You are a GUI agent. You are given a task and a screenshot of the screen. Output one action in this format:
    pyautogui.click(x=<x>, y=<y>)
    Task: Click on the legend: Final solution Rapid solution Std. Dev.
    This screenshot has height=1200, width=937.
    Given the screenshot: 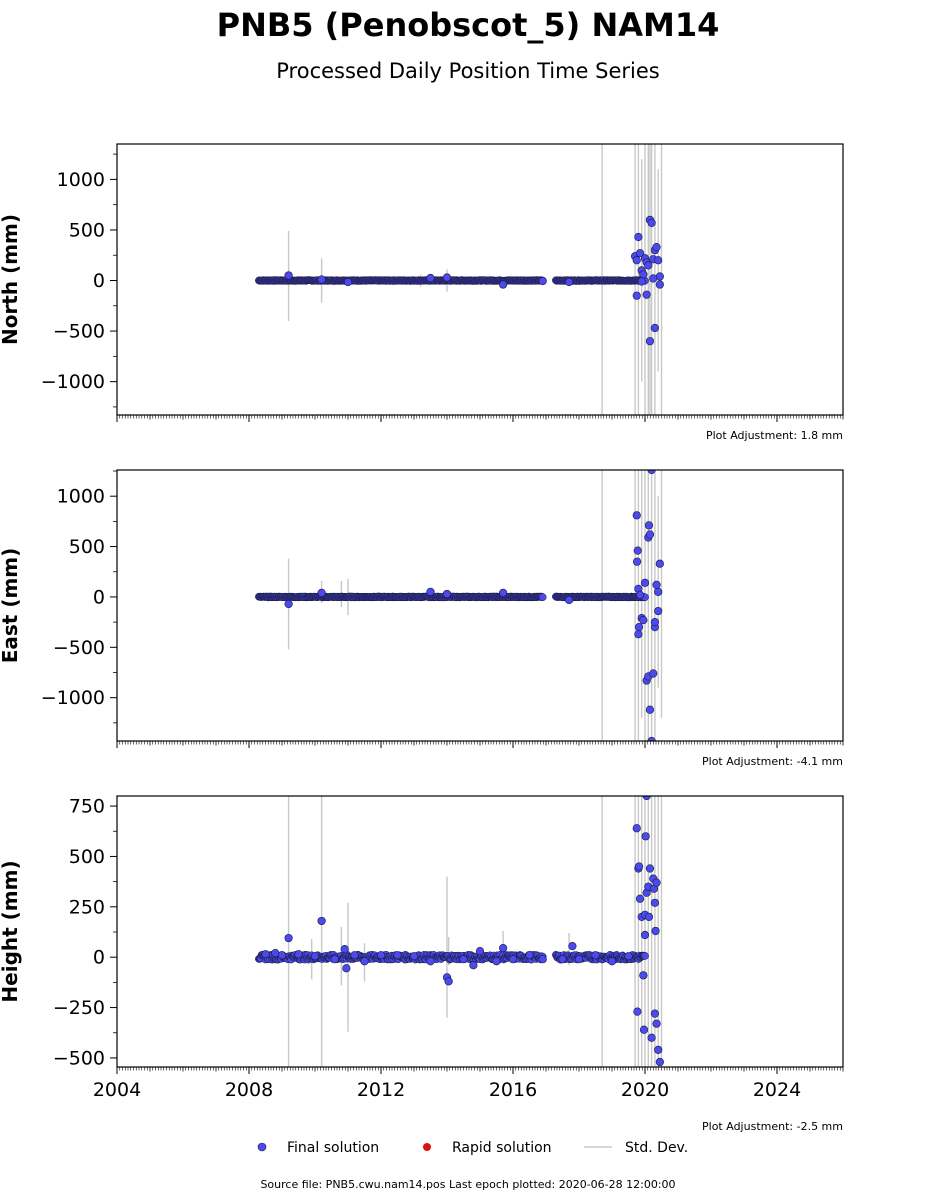 What is the action you would take?
    pyautogui.click(x=472, y=1148)
    